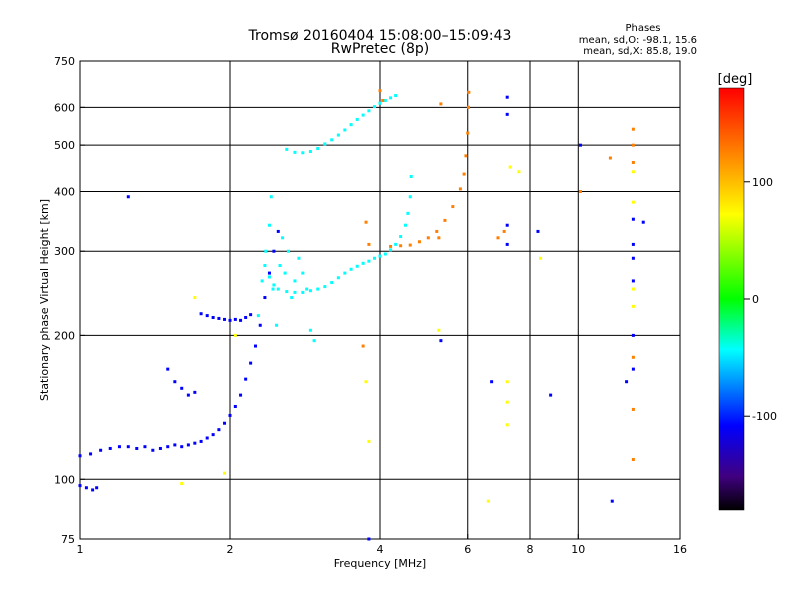  What do you see at coordinates (680, 549) in the screenshot?
I see `x-tick-label: 16` at bounding box center [680, 549].